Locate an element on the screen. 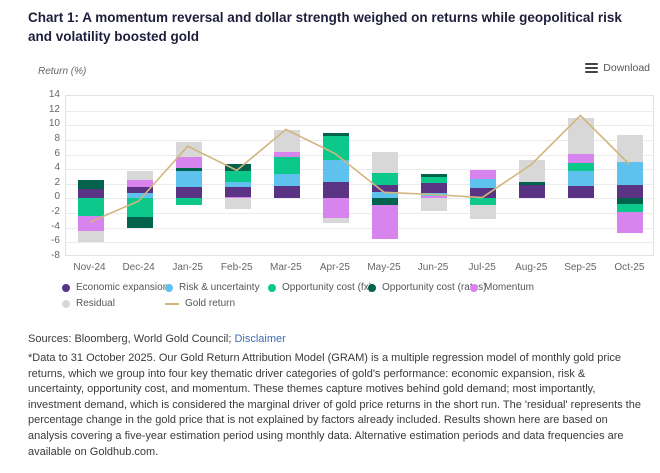 Image resolution: width=660 pixels, height=473 pixels. y-tick-label: -8 is located at coordinates (55, 255).